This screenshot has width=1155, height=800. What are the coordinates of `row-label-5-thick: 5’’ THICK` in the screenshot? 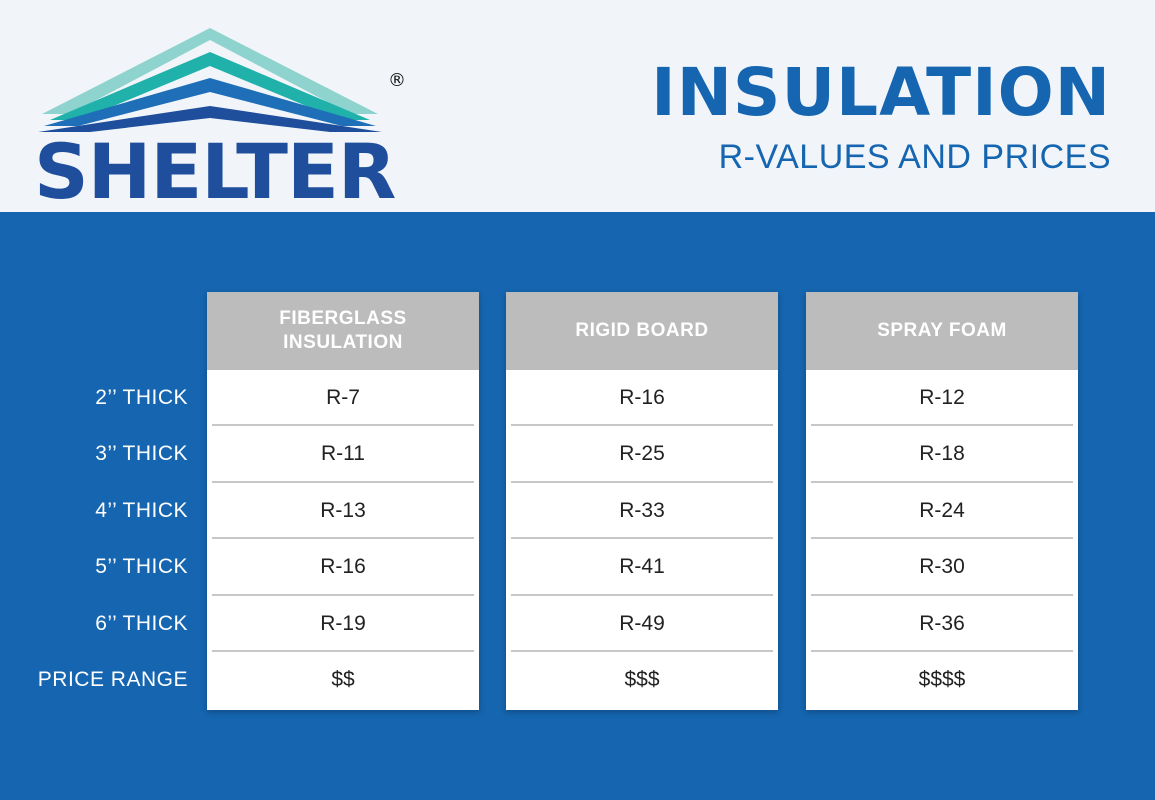 It's located at (141, 567).